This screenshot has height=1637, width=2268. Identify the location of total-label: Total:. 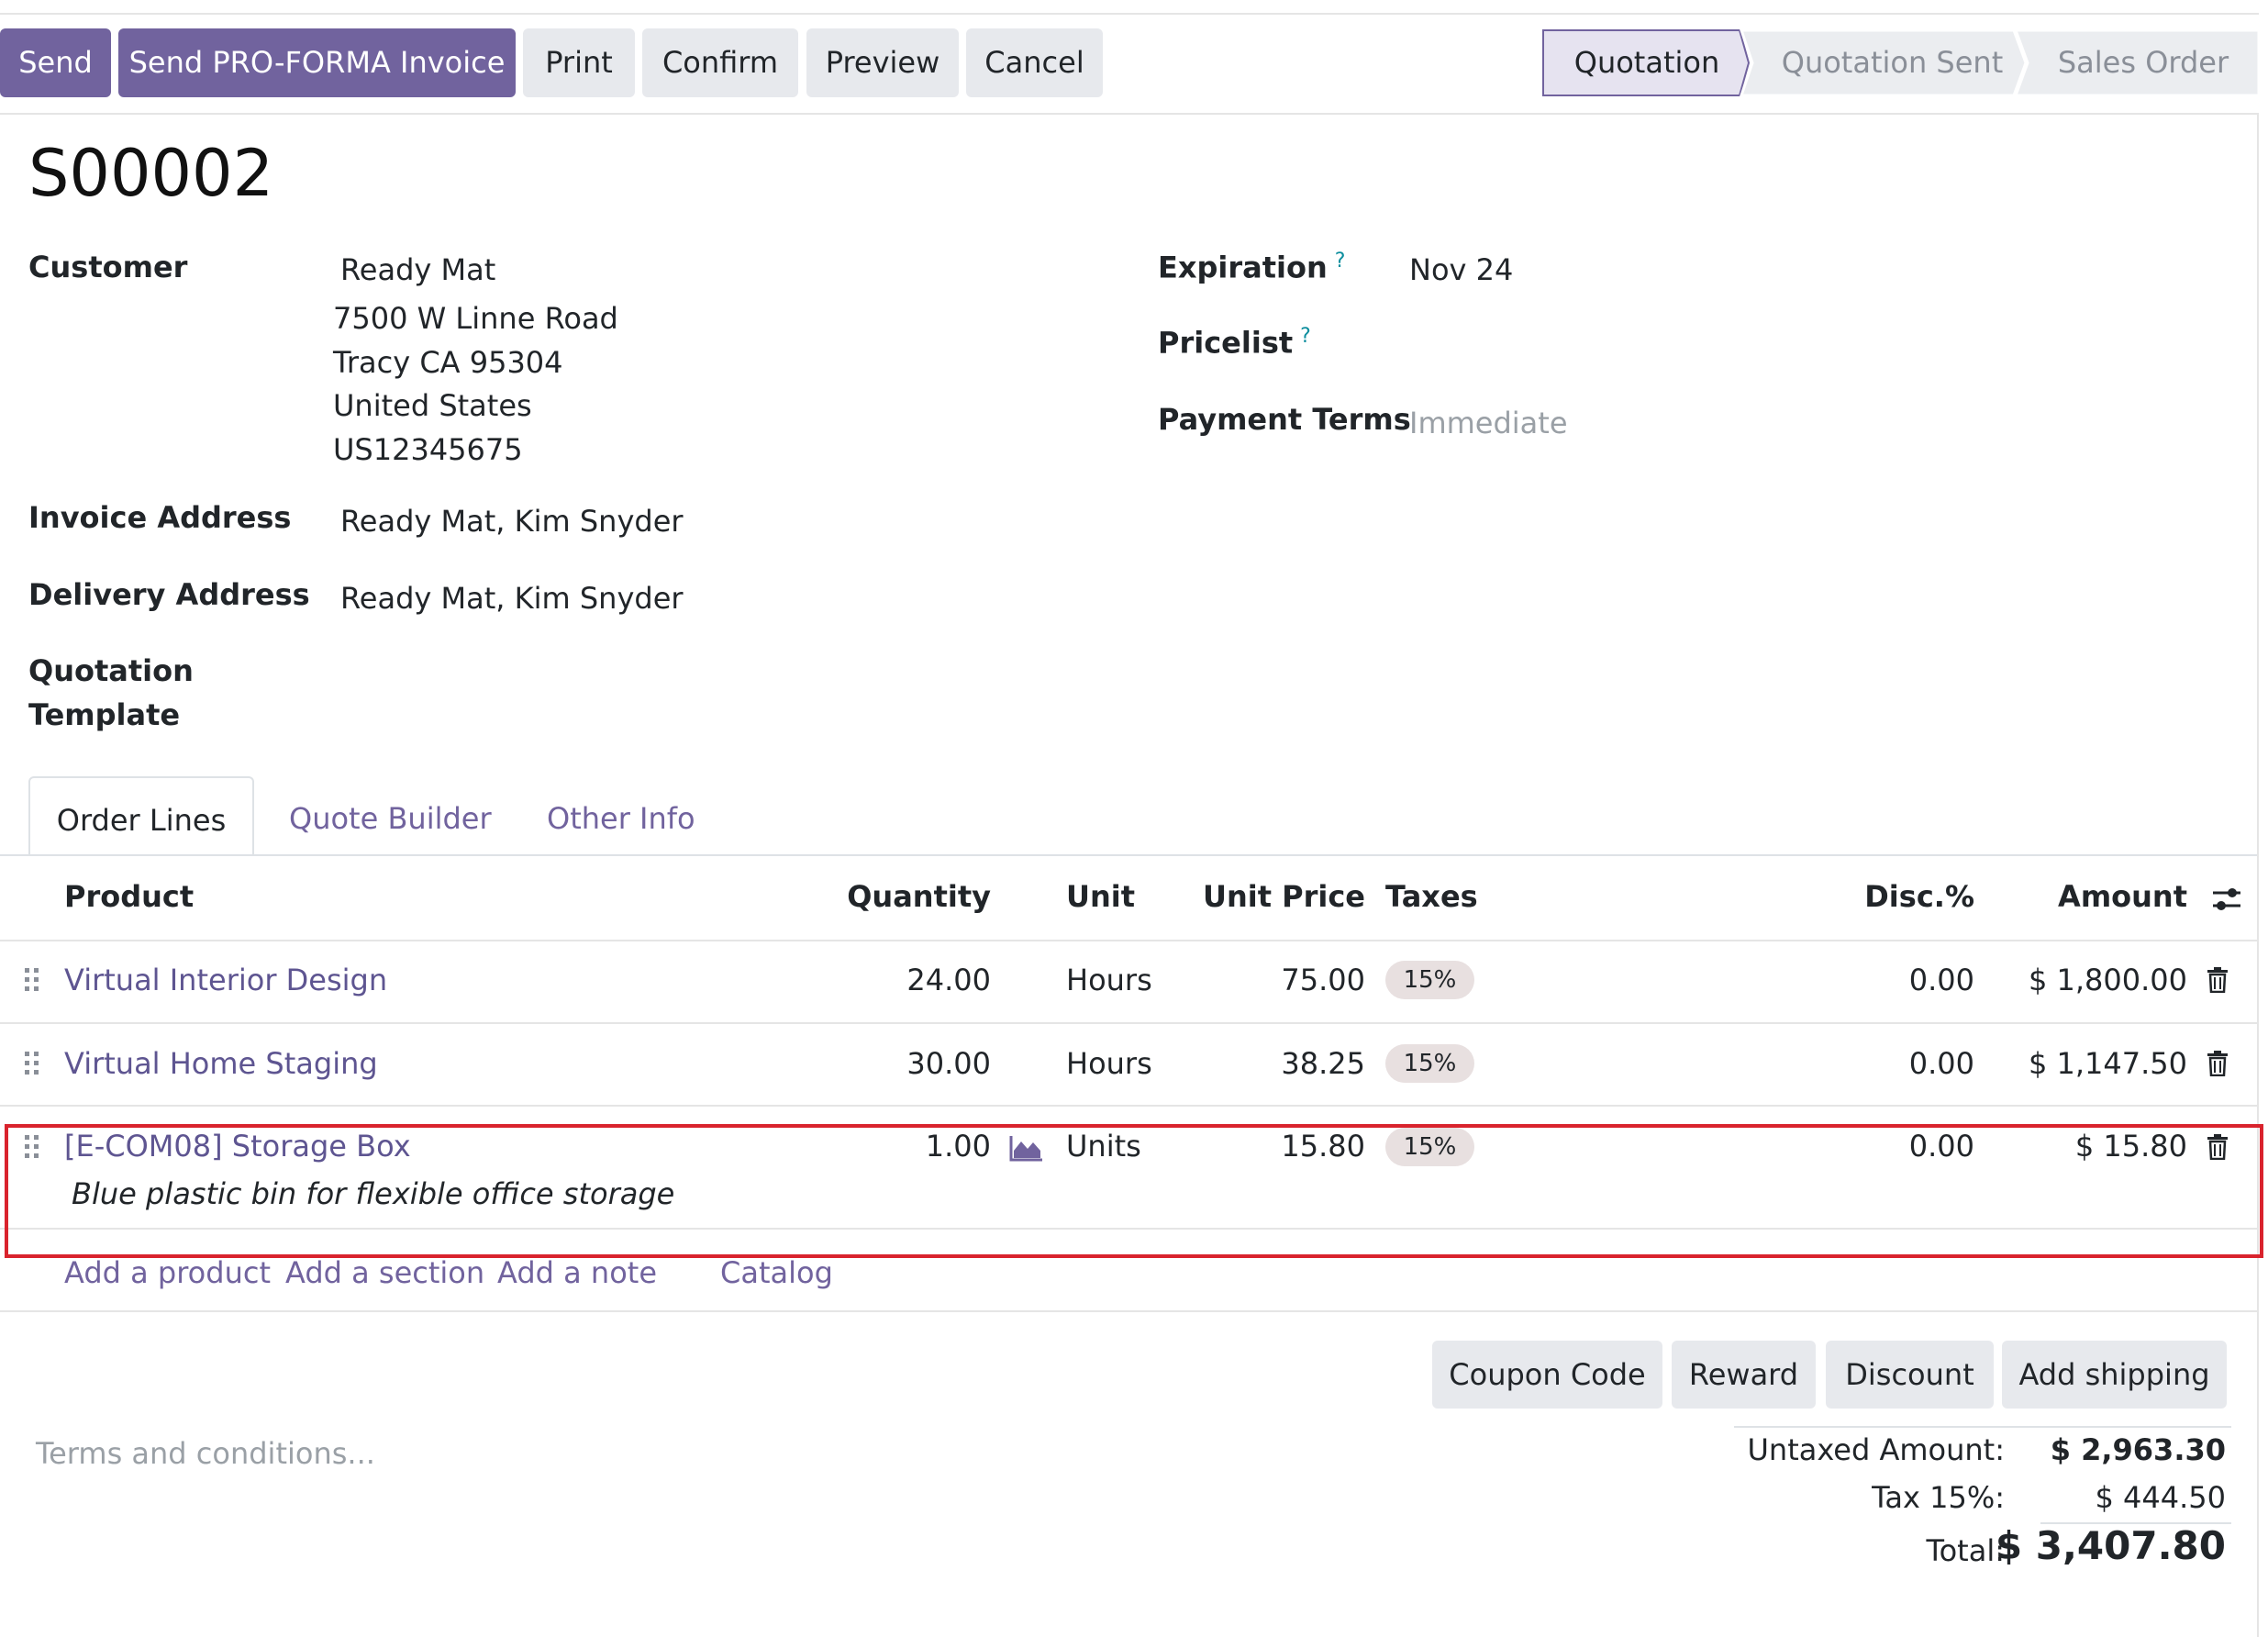
(1966, 1550).